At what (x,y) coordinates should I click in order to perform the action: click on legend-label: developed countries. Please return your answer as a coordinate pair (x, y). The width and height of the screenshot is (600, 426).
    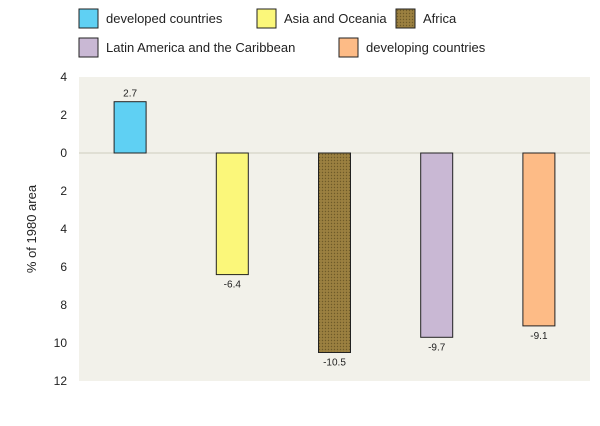
    Looking at the image, I should click on (164, 18).